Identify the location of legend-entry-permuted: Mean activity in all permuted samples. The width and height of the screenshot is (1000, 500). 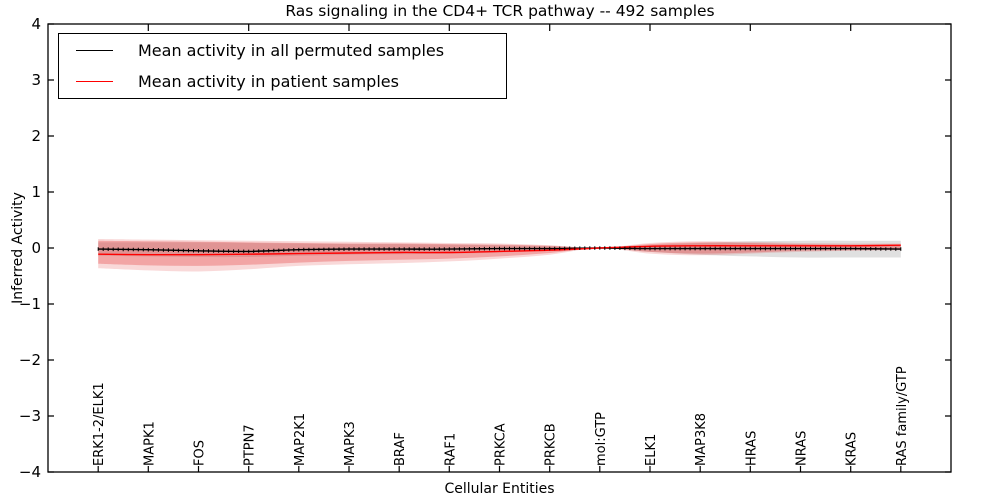
(282, 51).